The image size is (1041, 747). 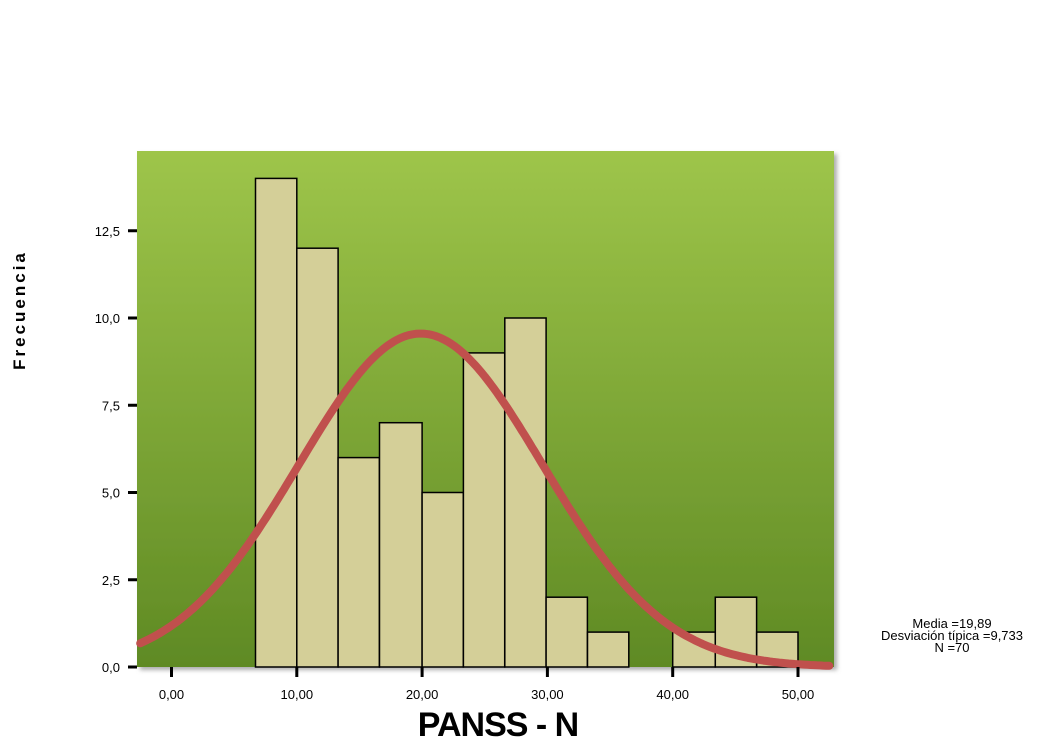 I want to click on y-tick-label: 7,5, so click(x=111, y=405).